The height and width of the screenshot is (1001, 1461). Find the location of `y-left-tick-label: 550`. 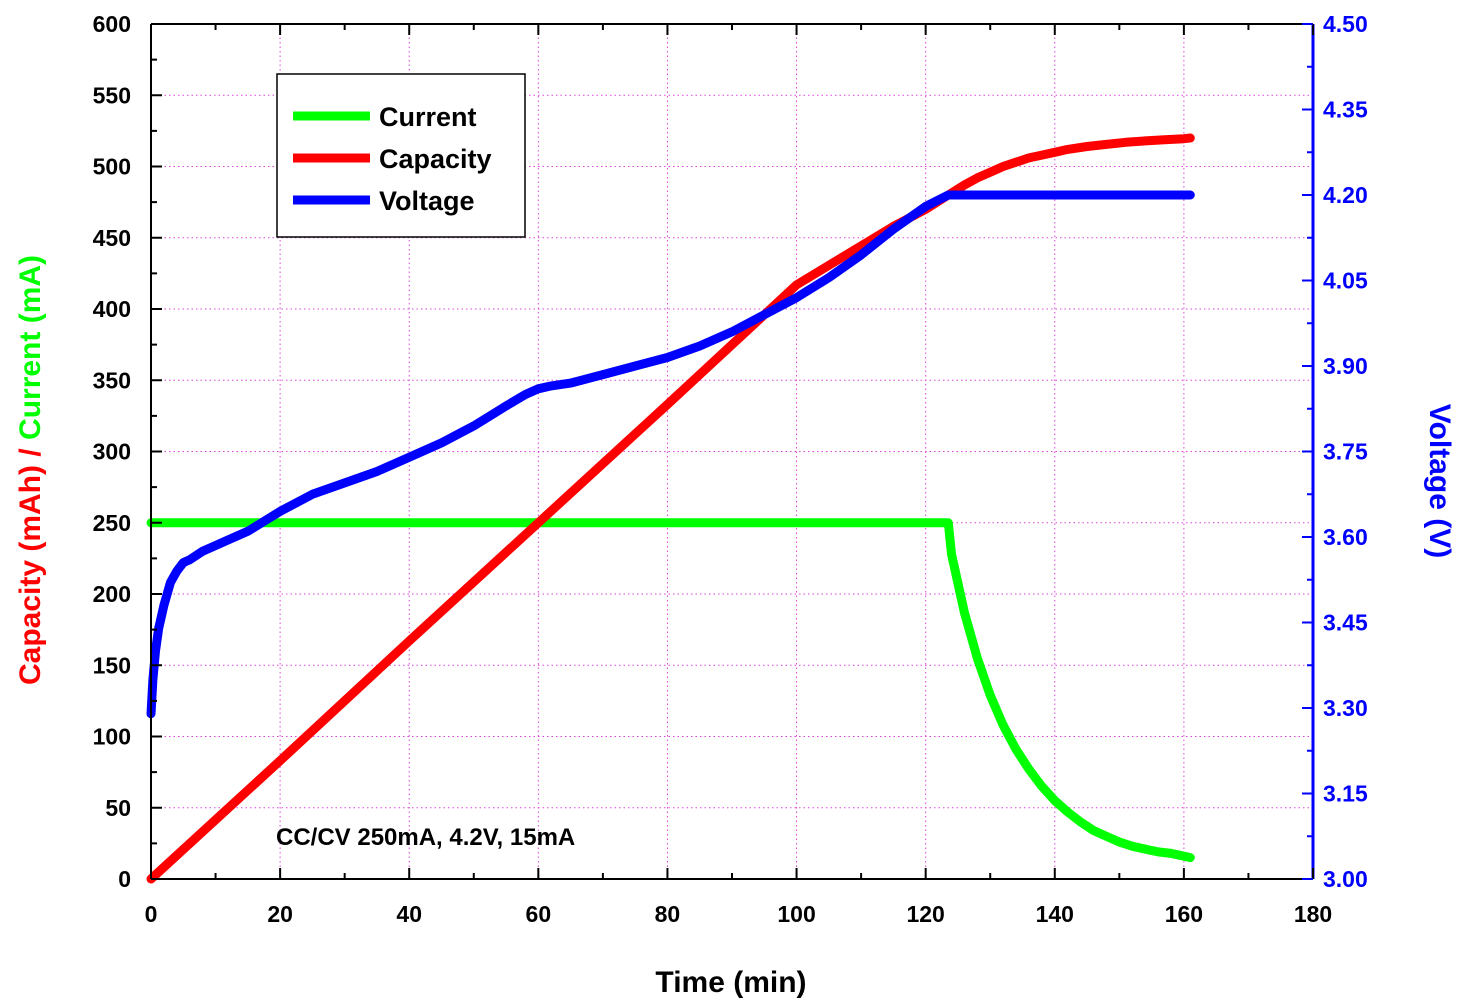

y-left-tick-label: 550 is located at coordinates (112, 95).